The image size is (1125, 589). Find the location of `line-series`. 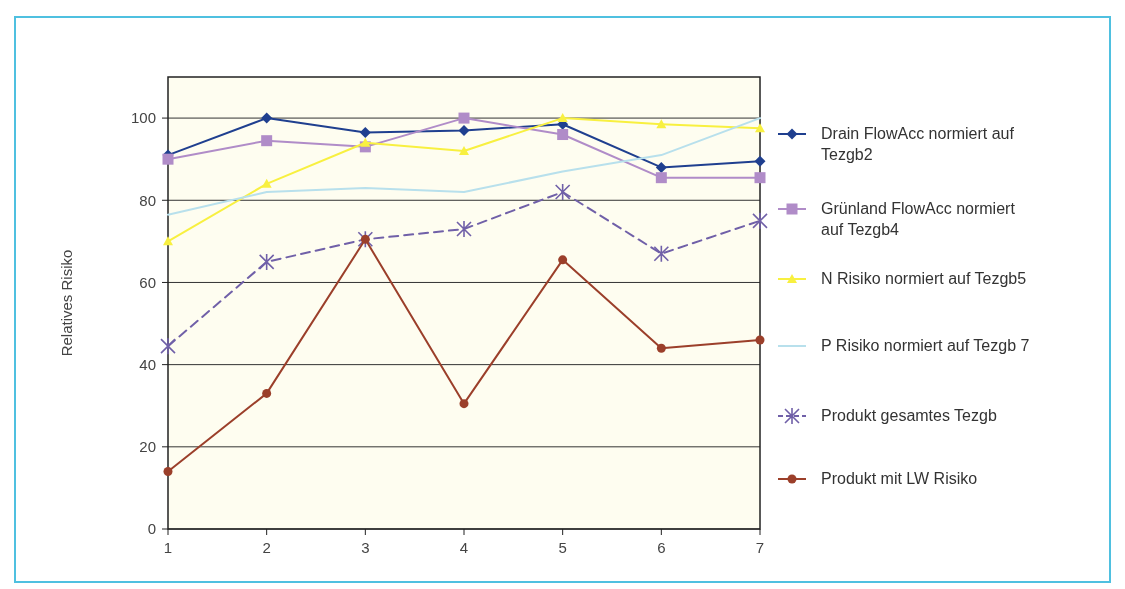

line-series is located at coordinates (464, 166).